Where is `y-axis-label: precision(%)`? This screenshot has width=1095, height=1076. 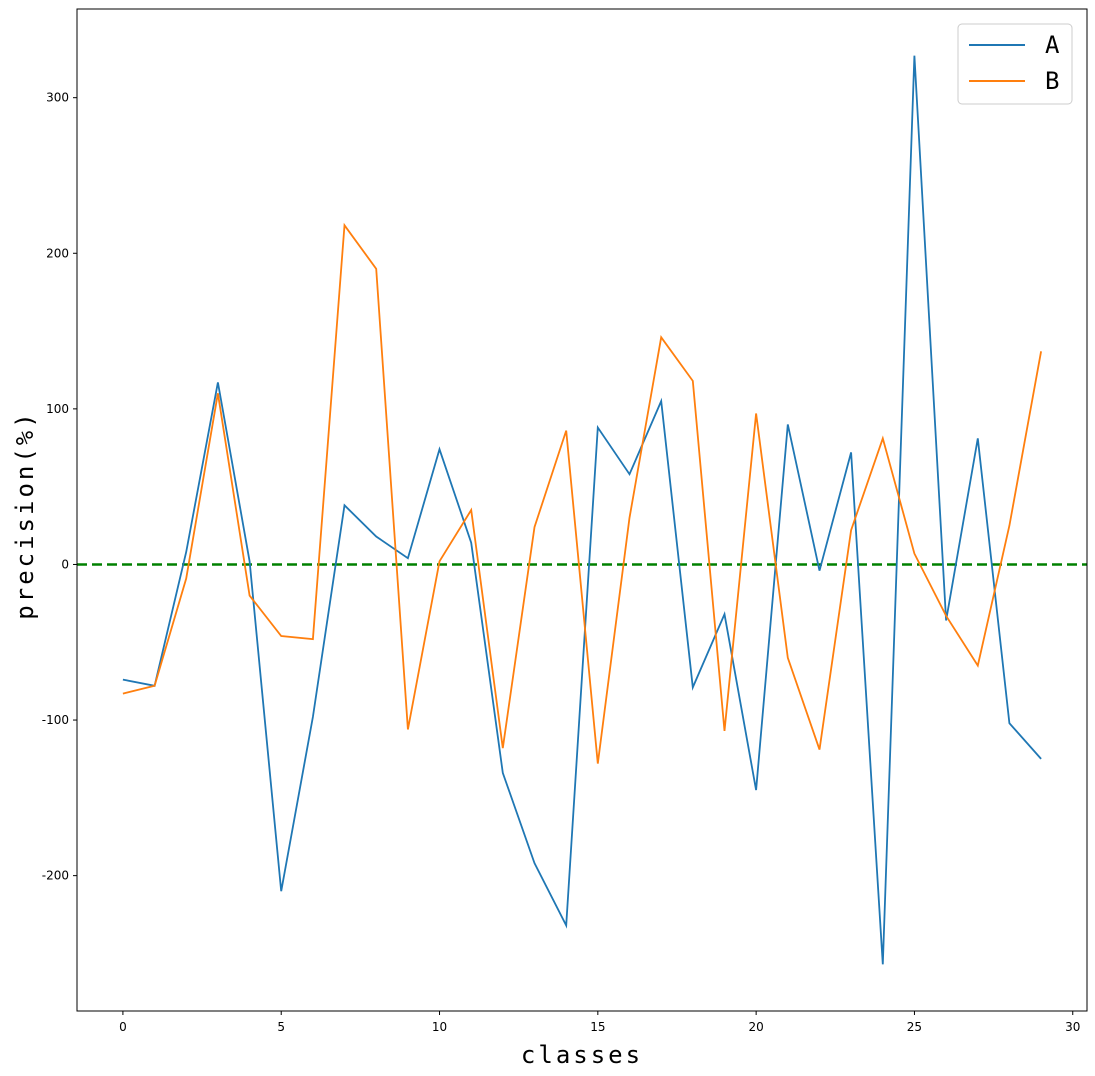 y-axis-label: precision(%) is located at coordinates (25, 514).